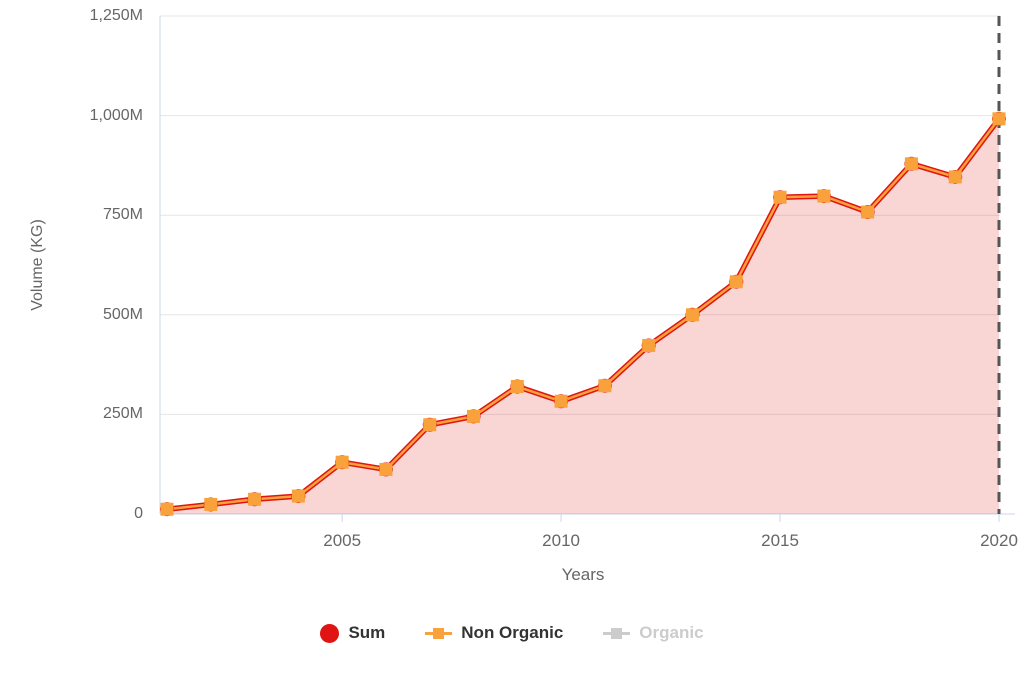 This screenshot has height=683, width=1024. I want to click on legend-item-sum: Sum, so click(352, 633).